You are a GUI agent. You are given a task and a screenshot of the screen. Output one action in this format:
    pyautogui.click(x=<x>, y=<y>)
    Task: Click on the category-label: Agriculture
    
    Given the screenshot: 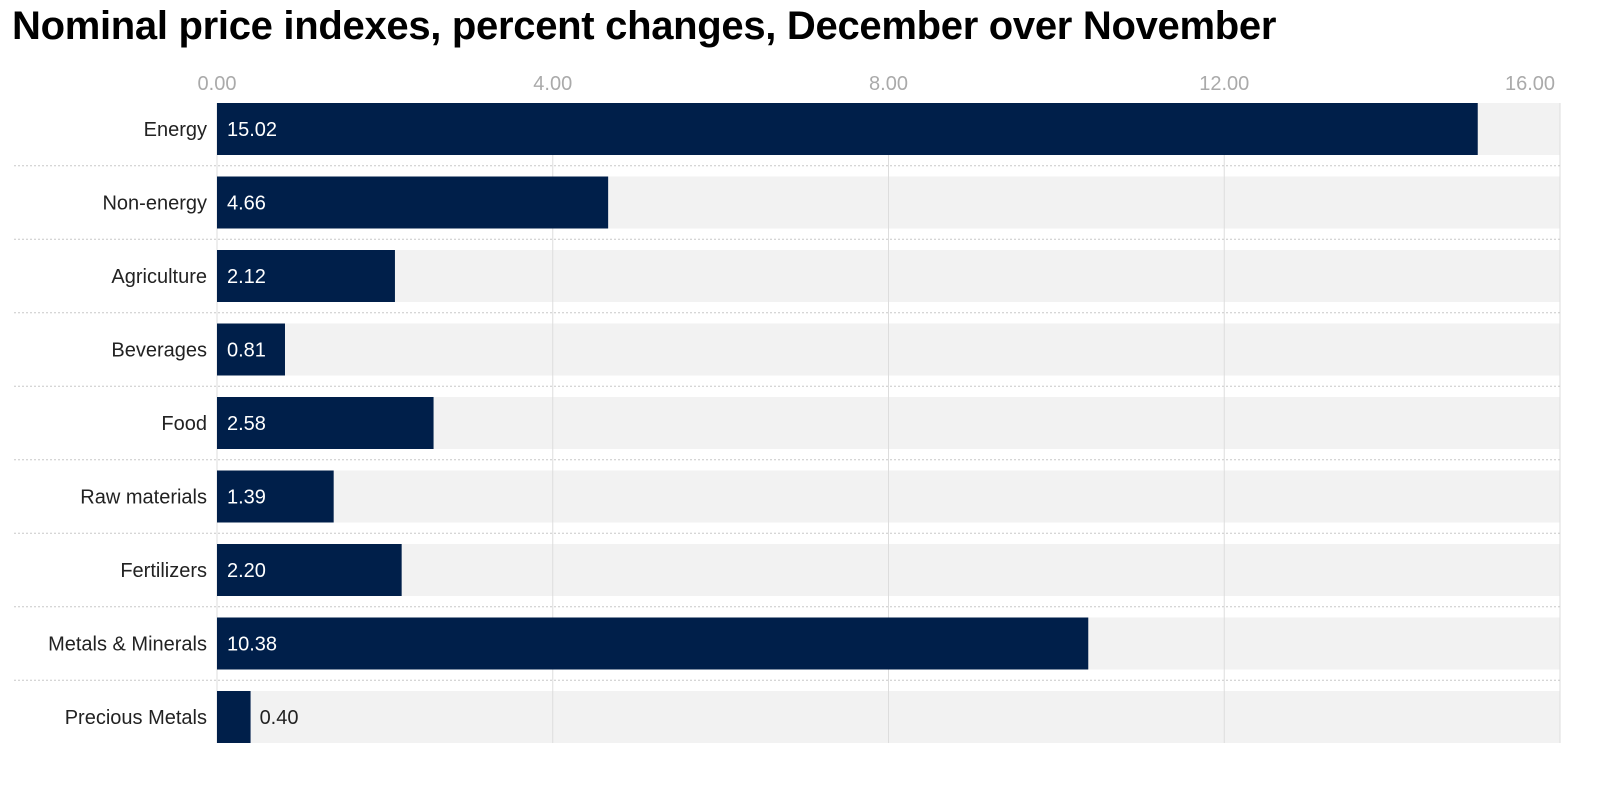 What is the action you would take?
    pyautogui.click(x=159, y=277)
    